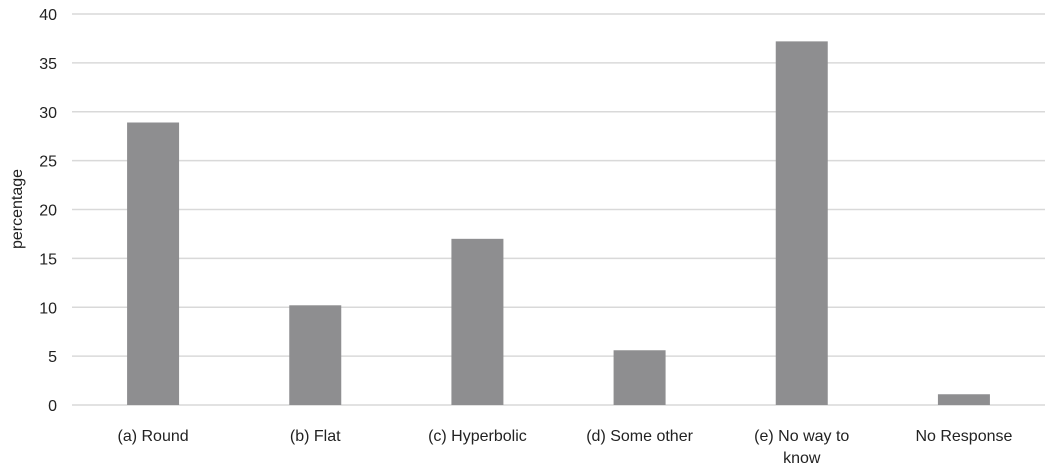 The height and width of the screenshot is (470, 1052). I want to click on y-tick-label: 40, so click(48, 15).